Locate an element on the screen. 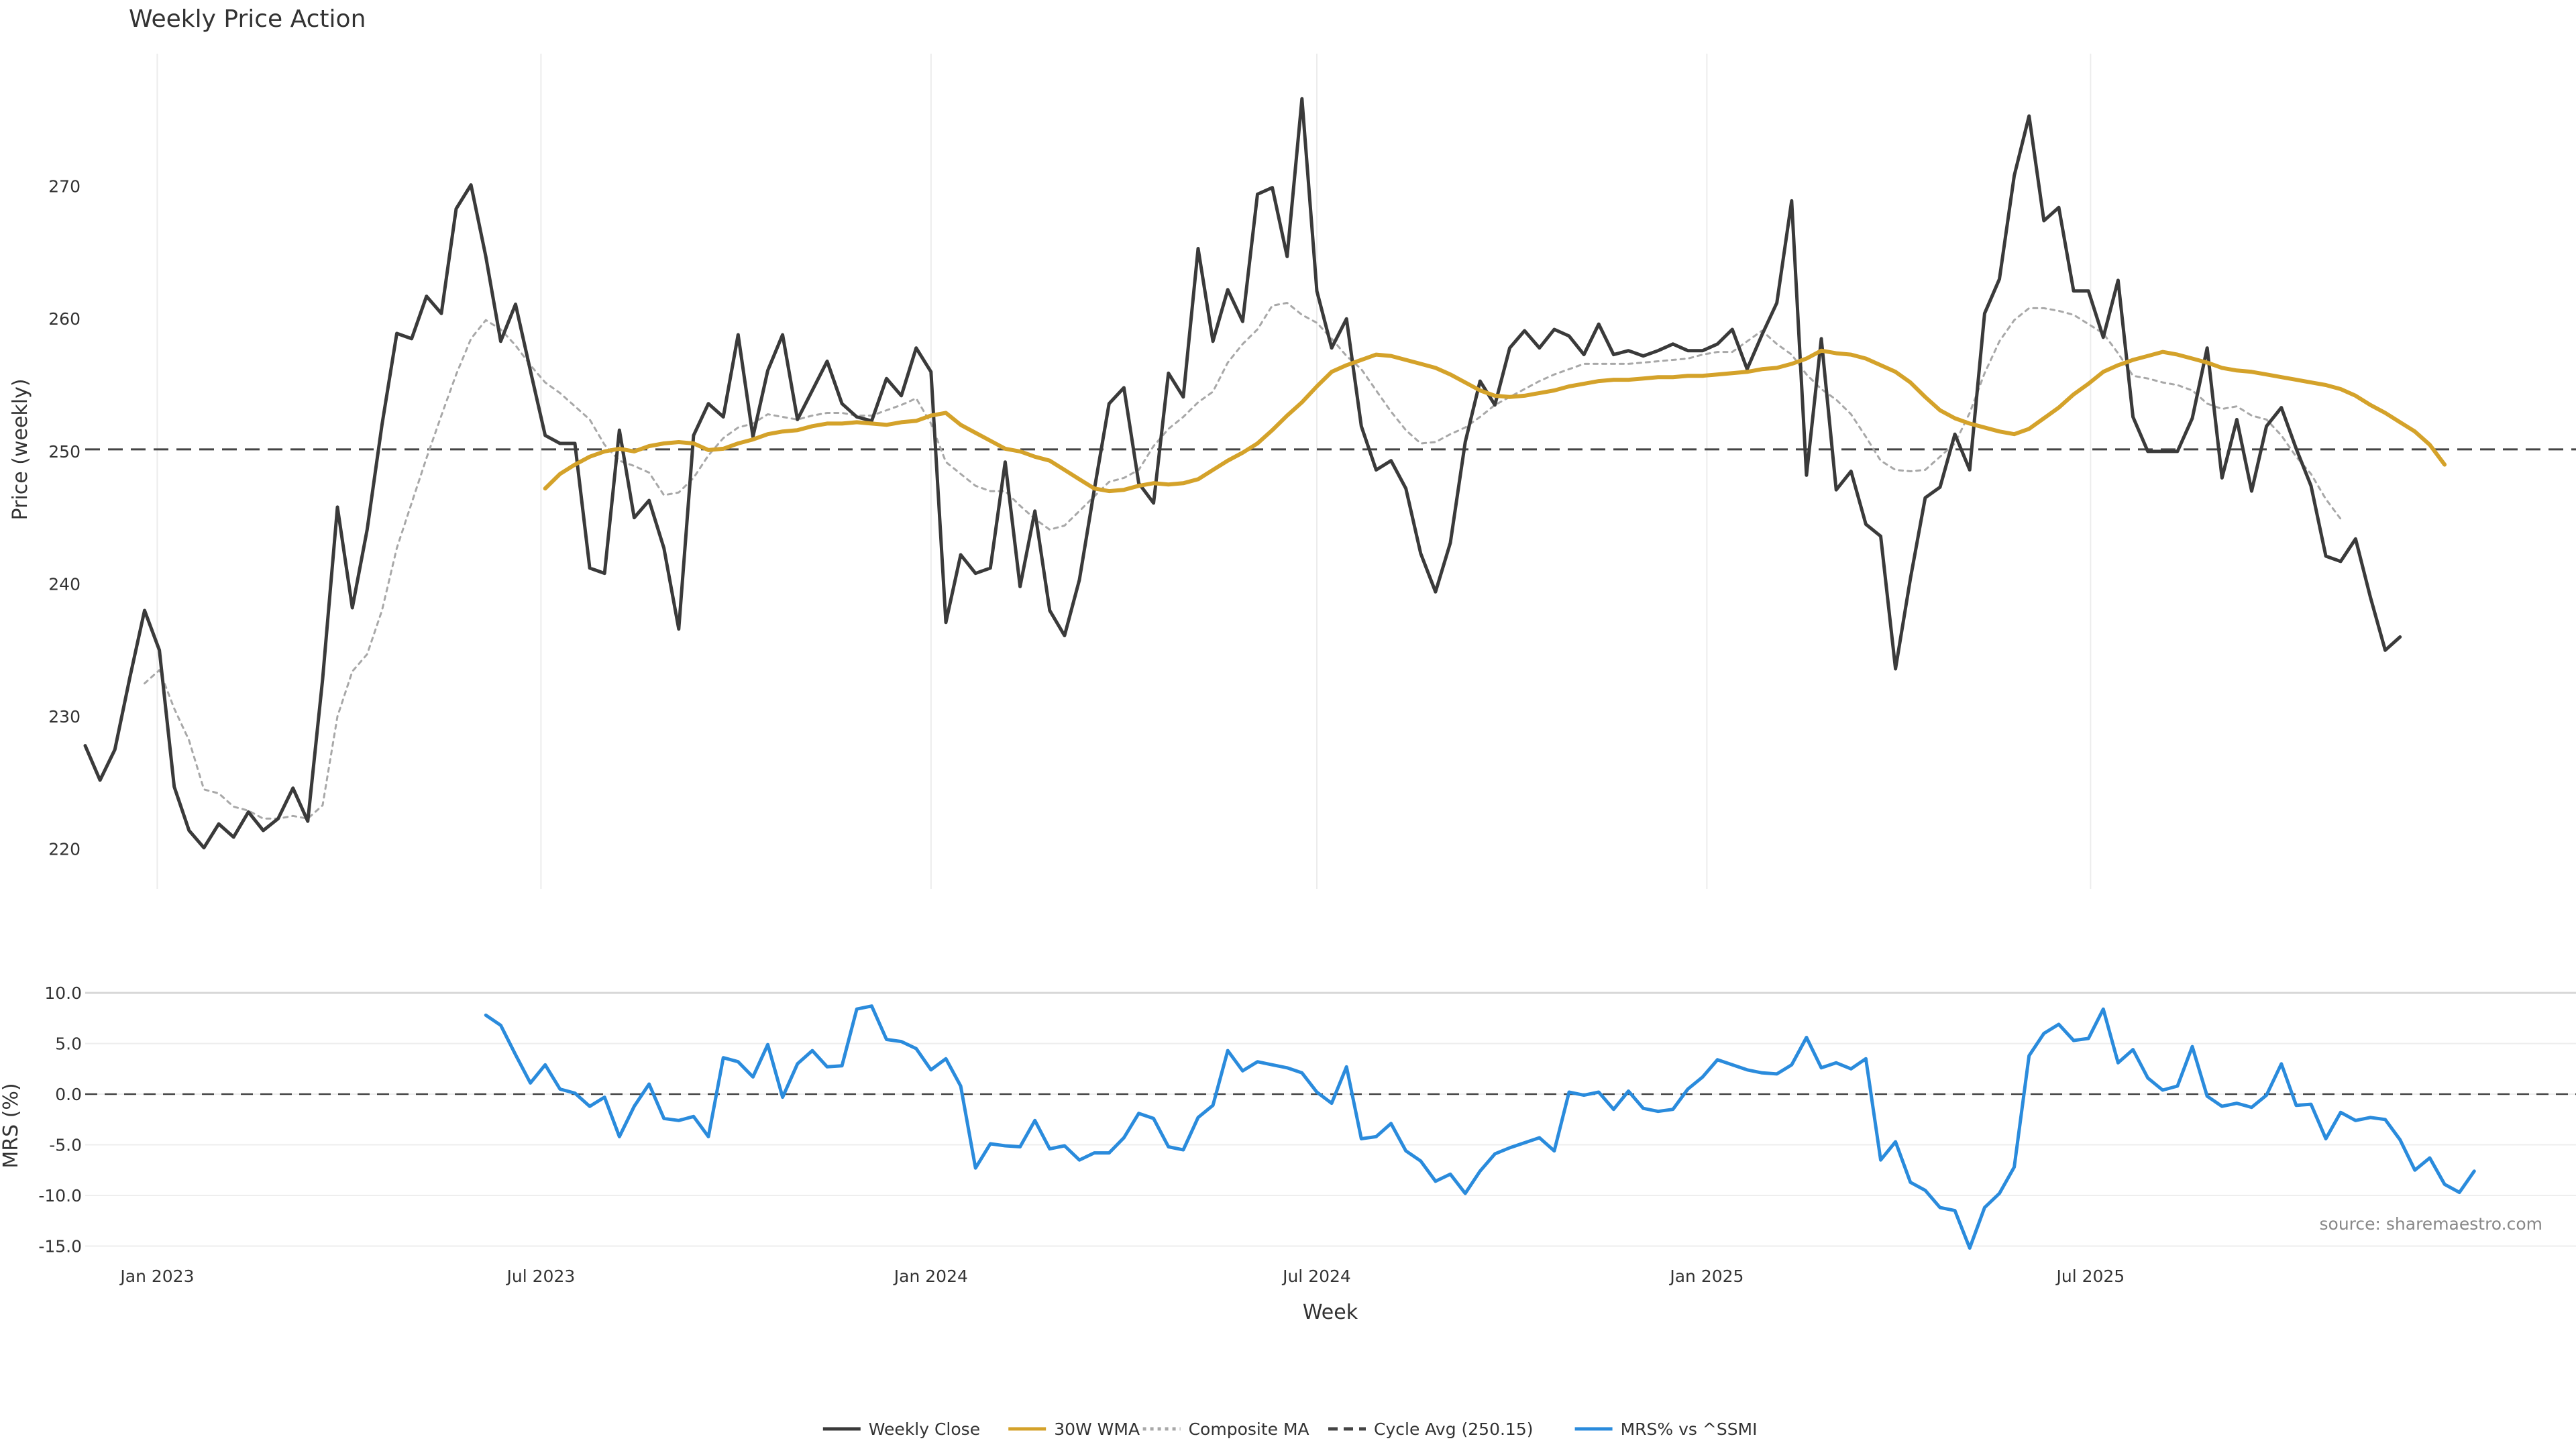 This screenshot has height=1449, width=2576. x-tick-label: Jul 2024 is located at coordinates (1316, 1276).